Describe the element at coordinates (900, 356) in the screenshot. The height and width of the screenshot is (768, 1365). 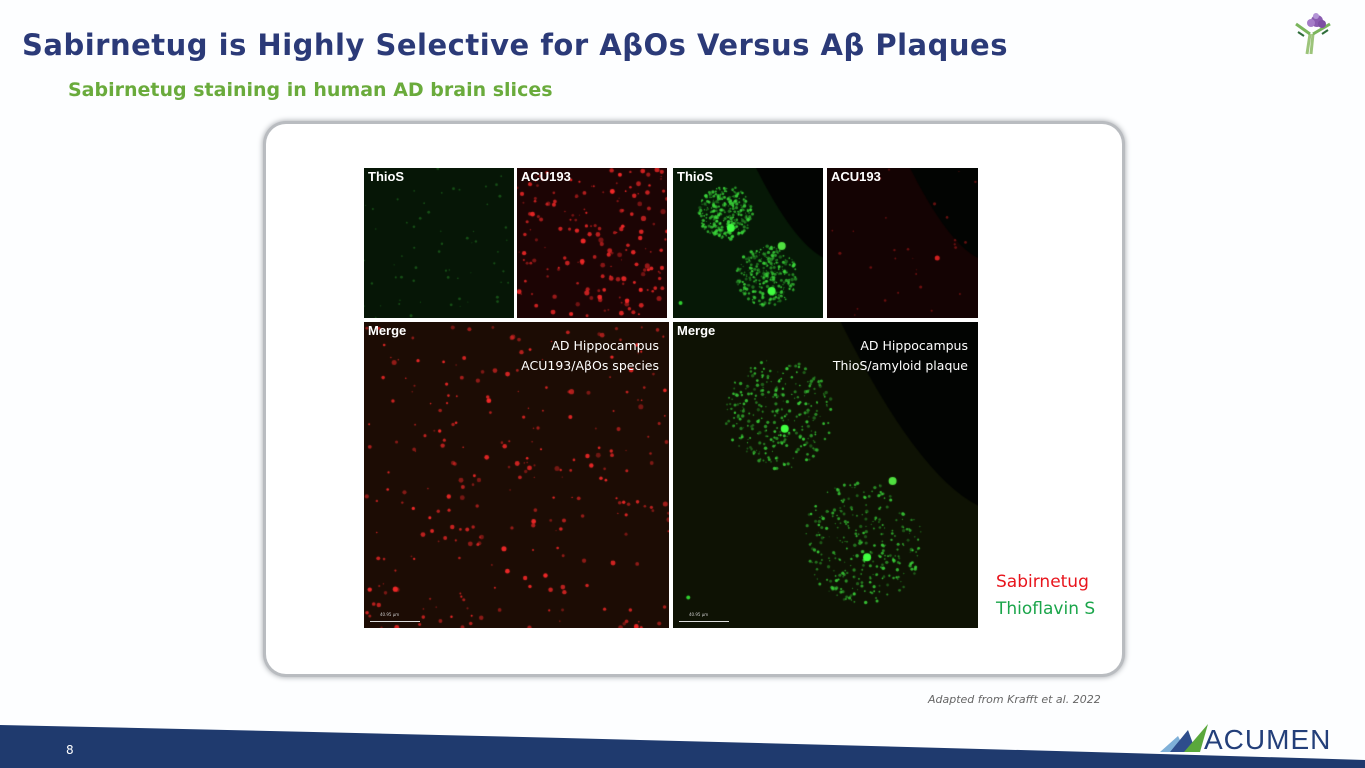
I see `panel-annotation: AD Hippocampus ThioS/amyloid plaque` at that location.